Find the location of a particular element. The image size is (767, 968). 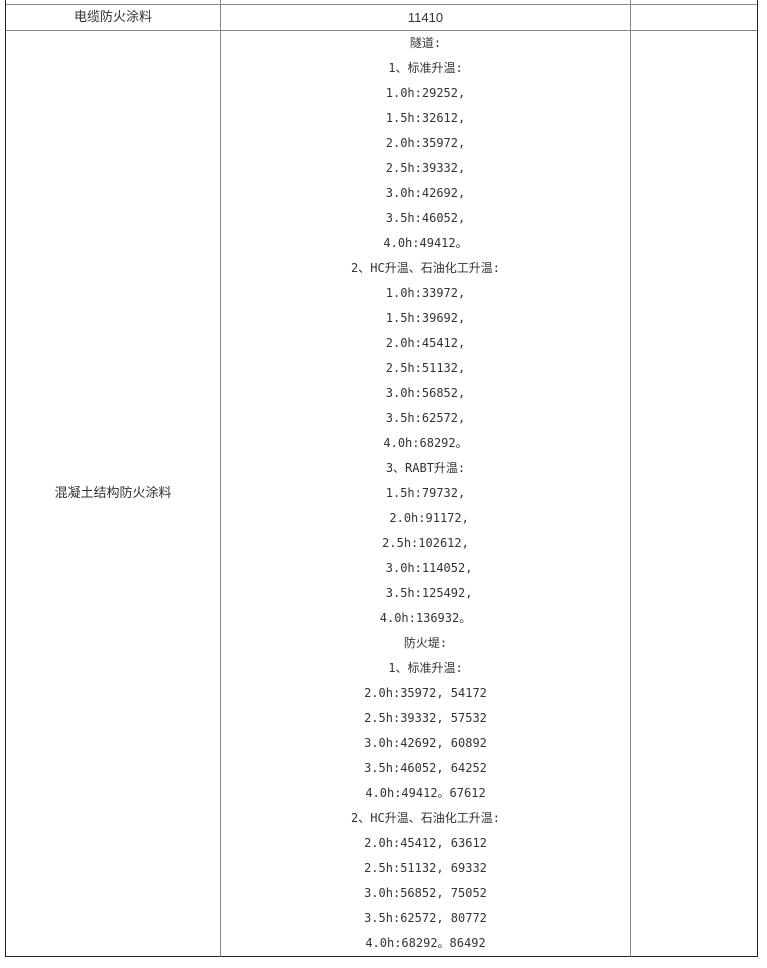

price-line: 3、RABT升温: is located at coordinates (425, 468).